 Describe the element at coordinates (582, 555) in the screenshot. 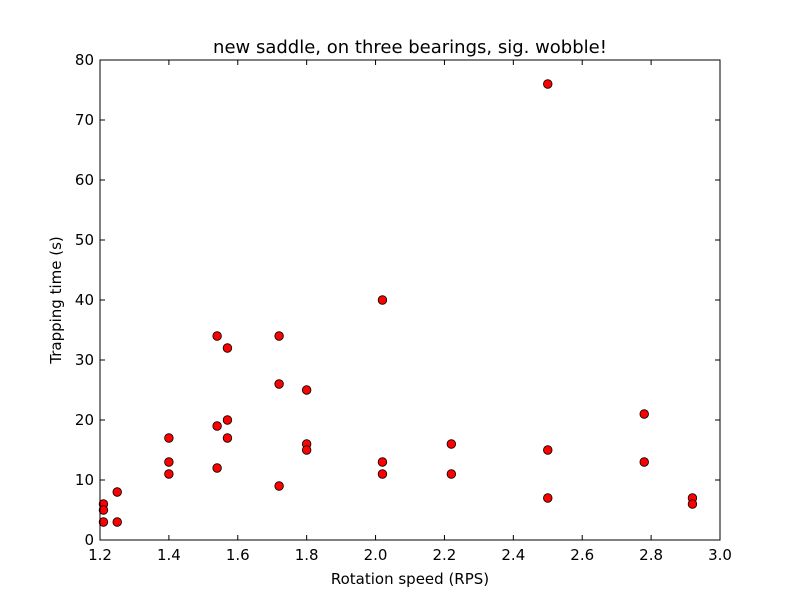

I see `x-tick-label: 2.6` at that location.